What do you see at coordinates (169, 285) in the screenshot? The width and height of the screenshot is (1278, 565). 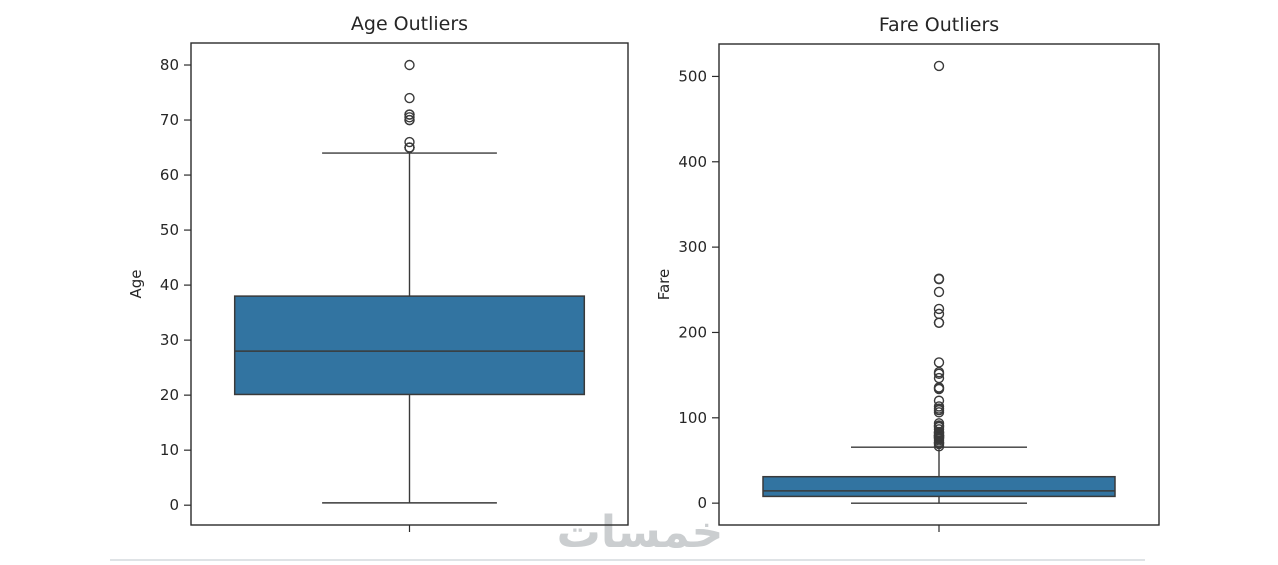 I see `y-tick-label: 40` at bounding box center [169, 285].